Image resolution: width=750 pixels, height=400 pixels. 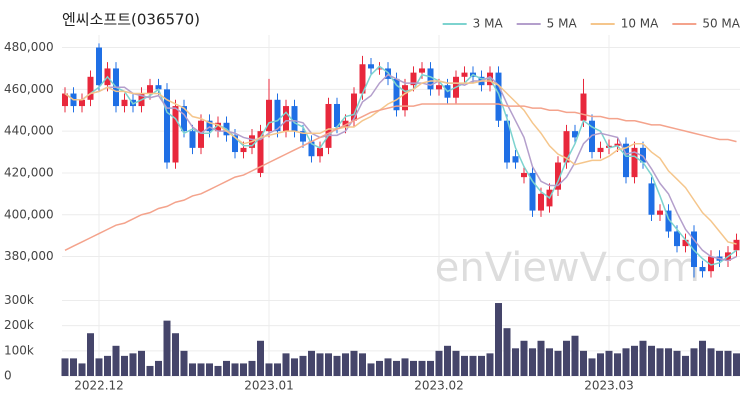 I want to click on y-tick-label: 460,000, so click(x=29, y=89).